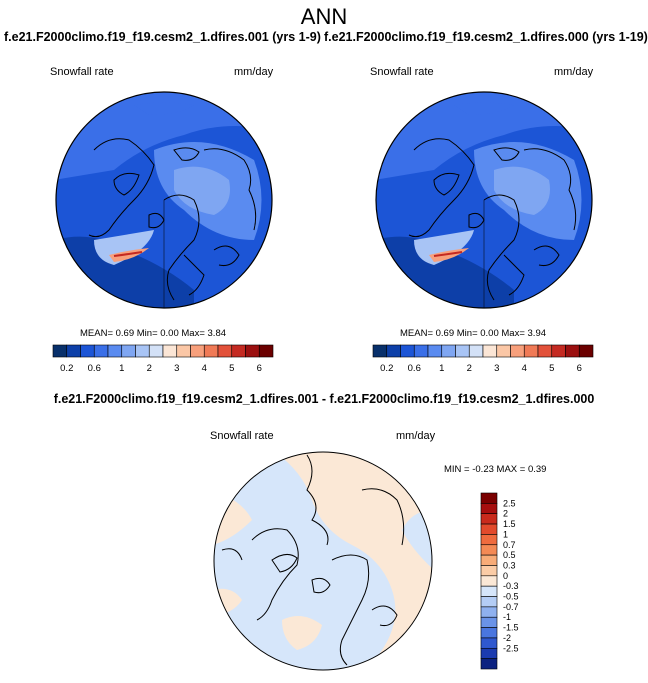  Describe the element at coordinates (259, 368) in the screenshot. I see `left-colorbar-label: 6` at that location.